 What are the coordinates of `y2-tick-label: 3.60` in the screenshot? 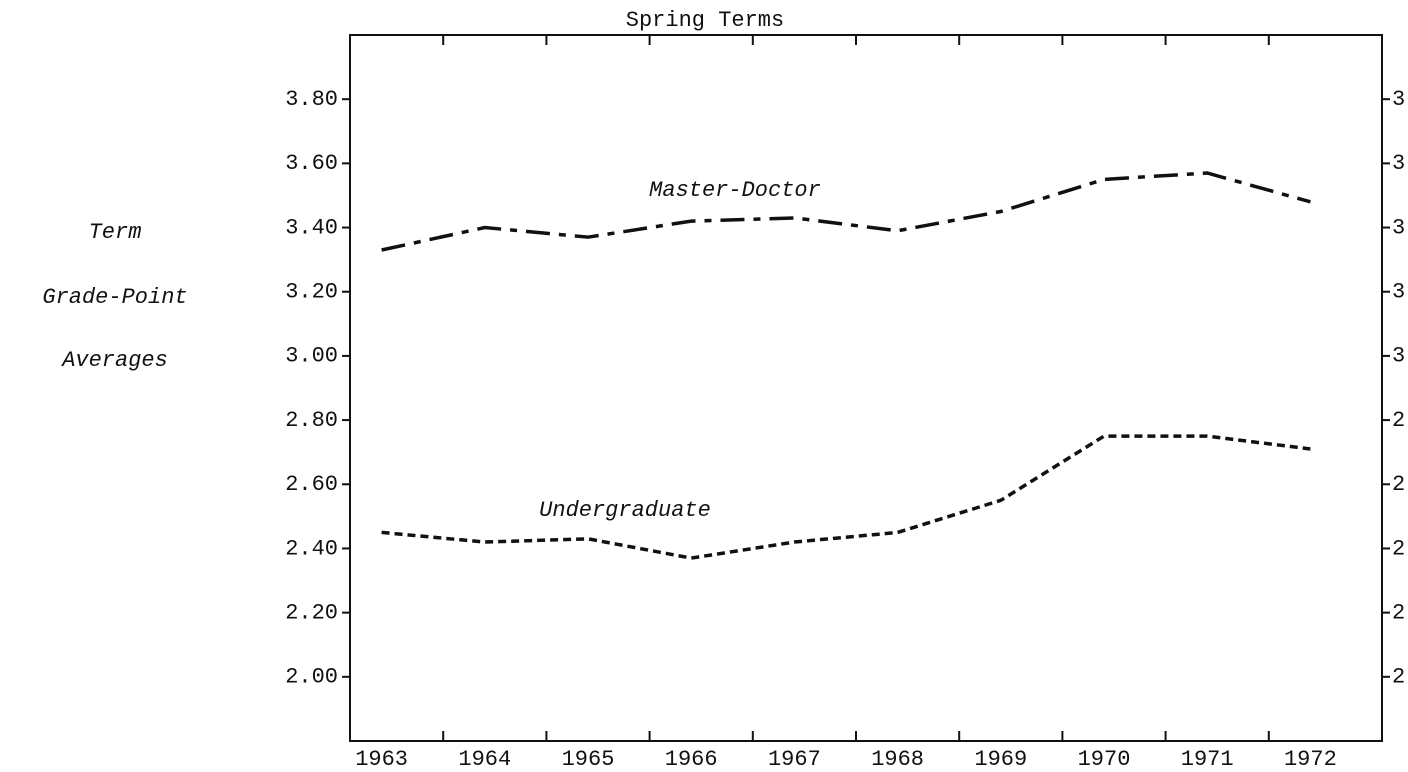 It's located at (1400, 163).